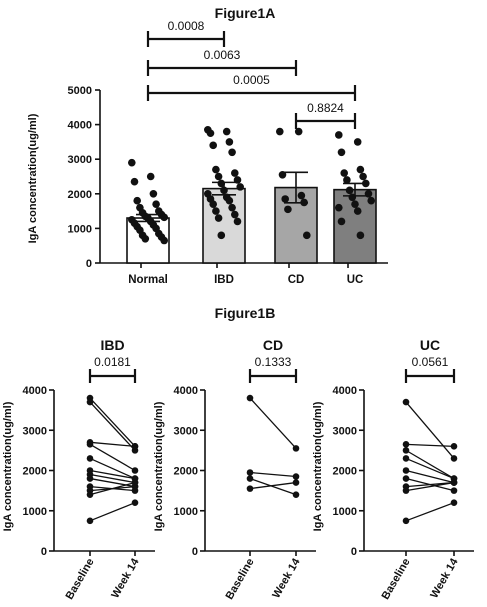  What do you see at coordinates (222, 55) in the screenshot?
I see `p-value-label: 0.0063` at bounding box center [222, 55].